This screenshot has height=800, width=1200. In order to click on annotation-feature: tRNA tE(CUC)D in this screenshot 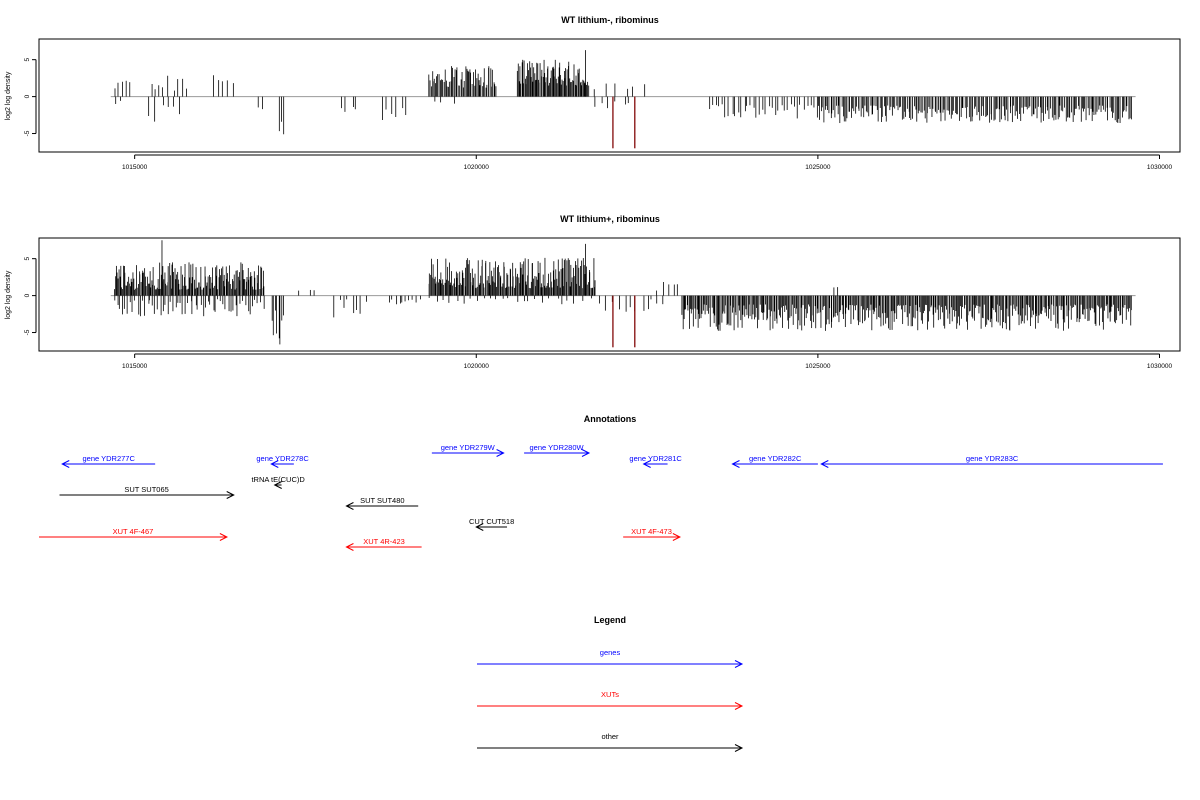, I will do `click(278, 482)`.